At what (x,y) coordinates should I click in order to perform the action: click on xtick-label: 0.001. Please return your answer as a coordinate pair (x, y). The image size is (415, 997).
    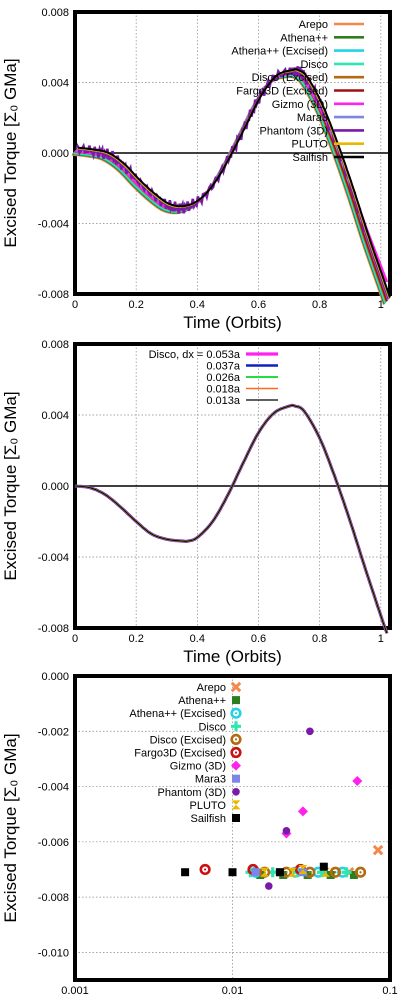
    Looking at the image, I should click on (75, 991).